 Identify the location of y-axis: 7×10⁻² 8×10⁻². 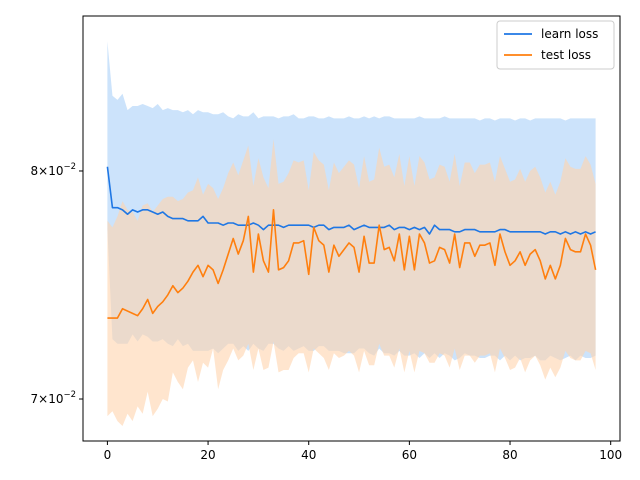
(57, 284).